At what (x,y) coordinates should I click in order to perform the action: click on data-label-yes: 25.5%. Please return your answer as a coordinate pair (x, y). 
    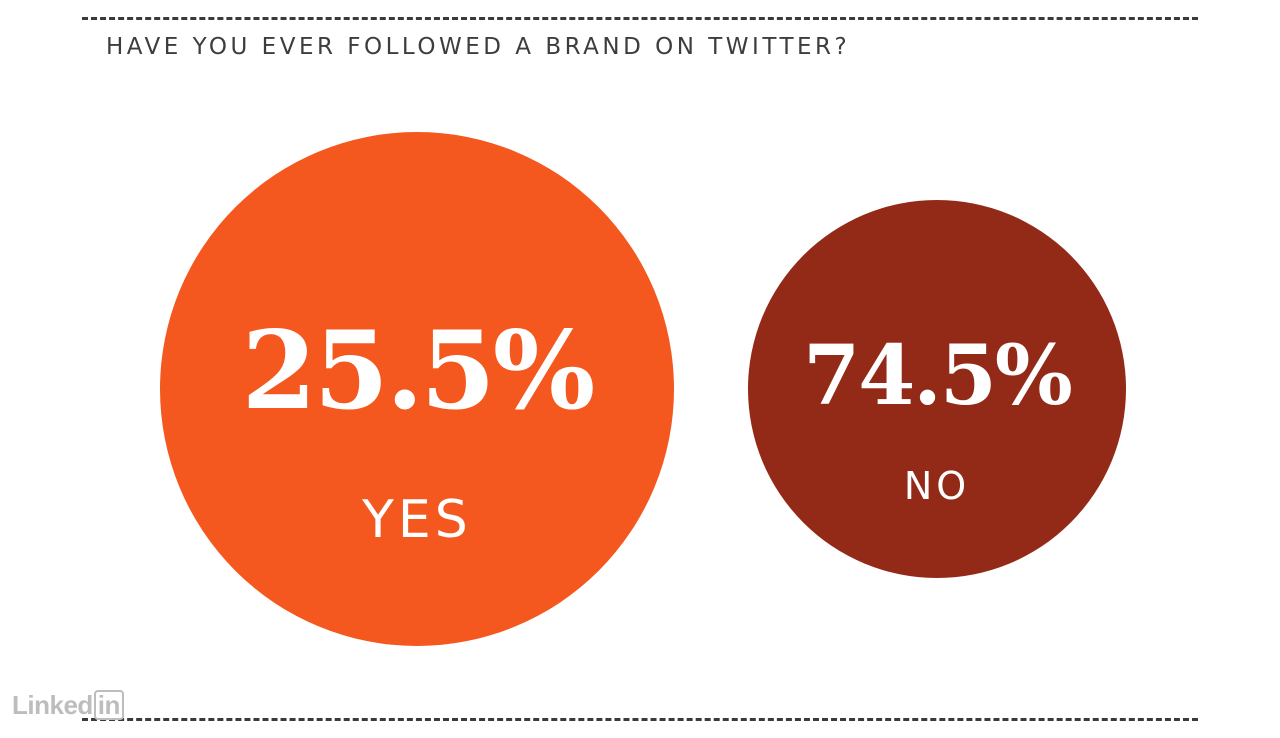
    Looking at the image, I should click on (418, 371).